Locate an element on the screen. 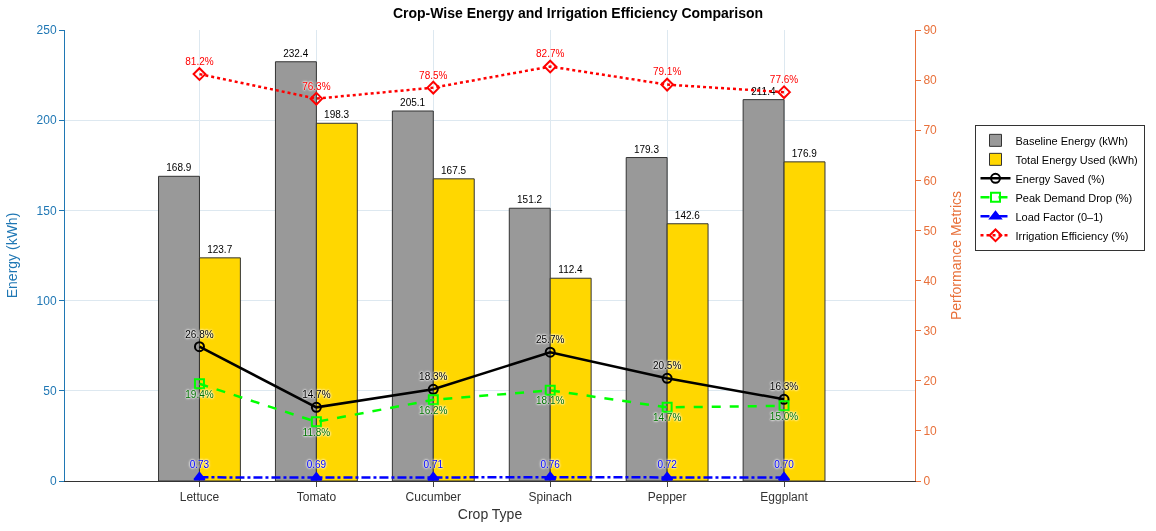  data-label: 176.9 is located at coordinates (804, 153).